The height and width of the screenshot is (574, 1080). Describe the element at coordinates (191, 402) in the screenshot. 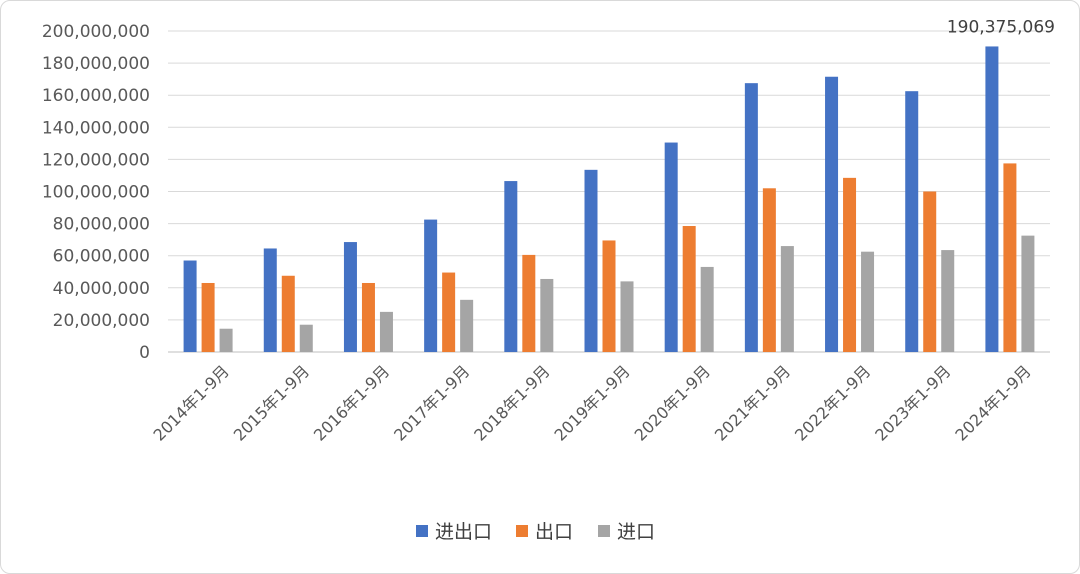

I see `x-tick-label: 2014年1-9月` at that location.